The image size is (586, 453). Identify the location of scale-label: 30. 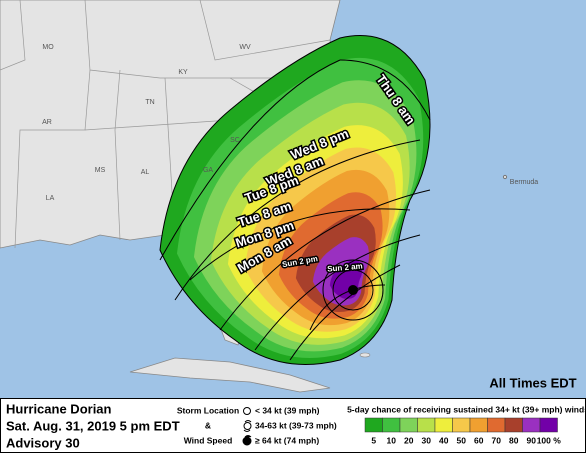
(427, 440).